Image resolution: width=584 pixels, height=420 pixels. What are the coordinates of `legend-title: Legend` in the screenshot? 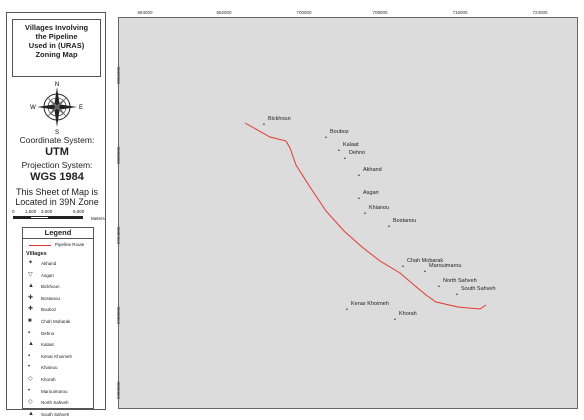 It's located at (58, 233).